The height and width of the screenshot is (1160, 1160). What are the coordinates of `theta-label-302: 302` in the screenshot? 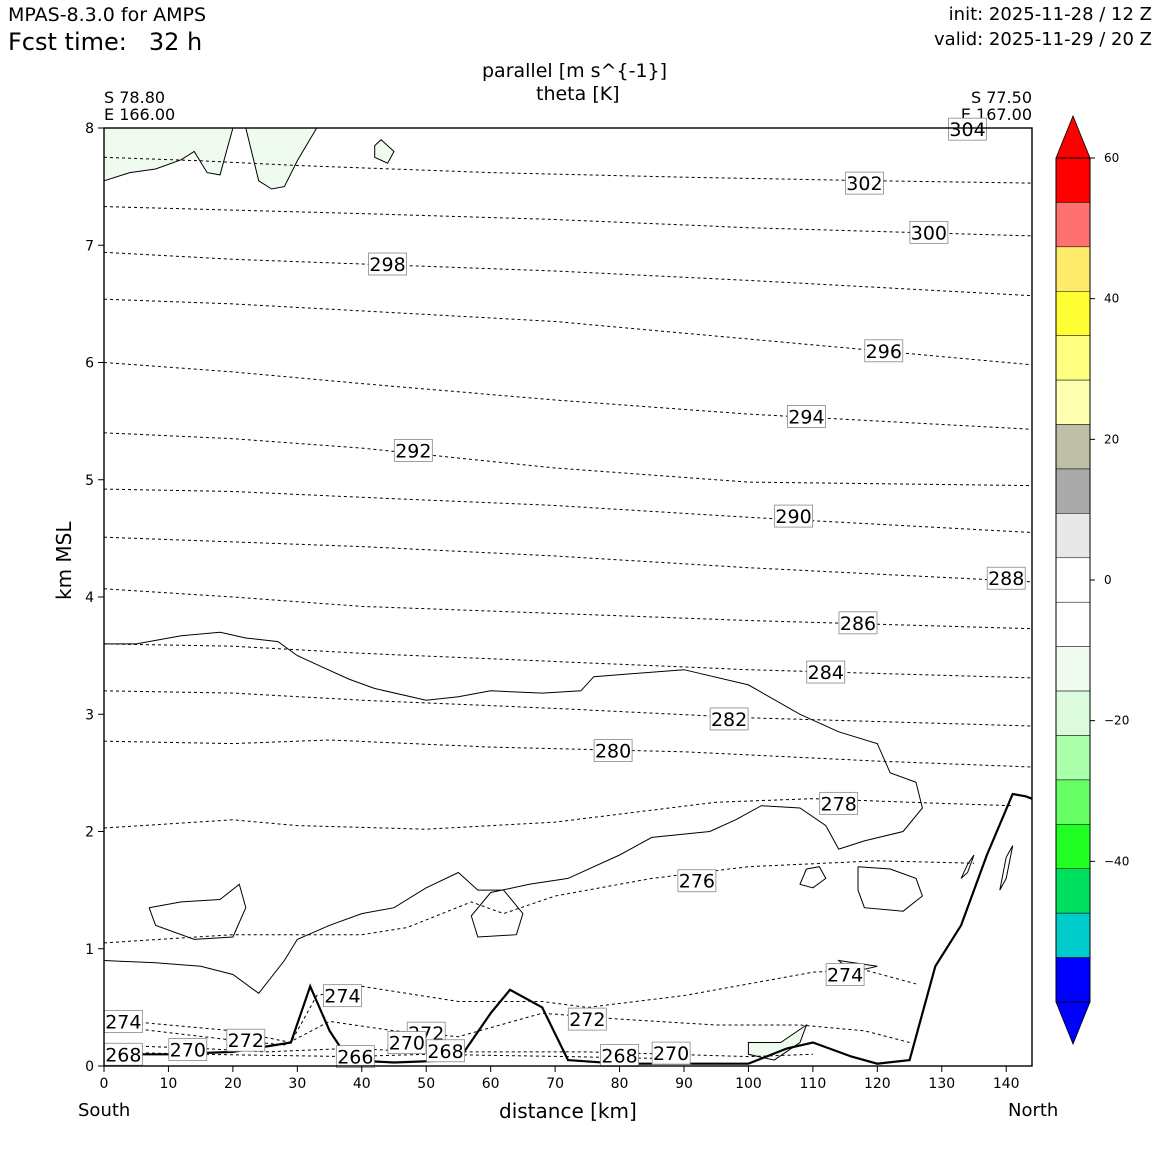 It's located at (864, 183).